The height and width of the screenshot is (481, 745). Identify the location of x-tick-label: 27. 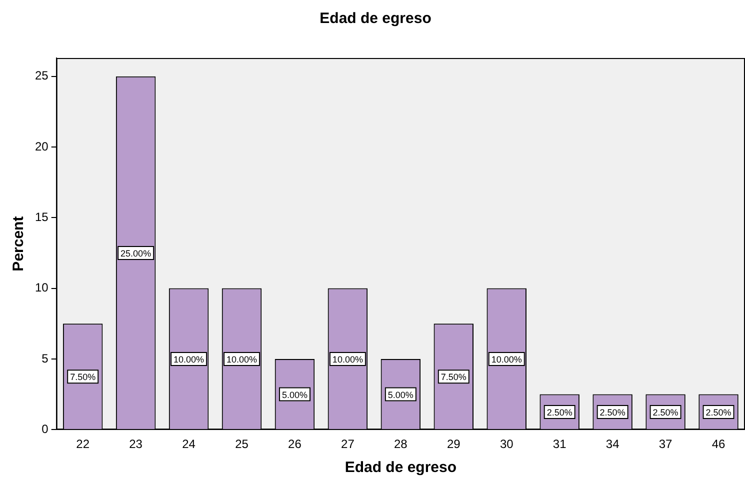
(348, 444).